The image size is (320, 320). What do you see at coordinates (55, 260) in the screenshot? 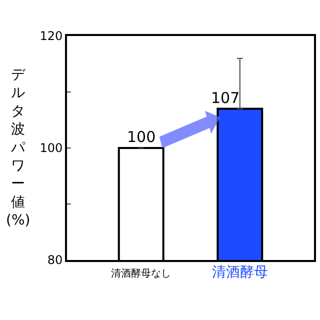
I see `y-tick-label: 80` at bounding box center [55, 260].